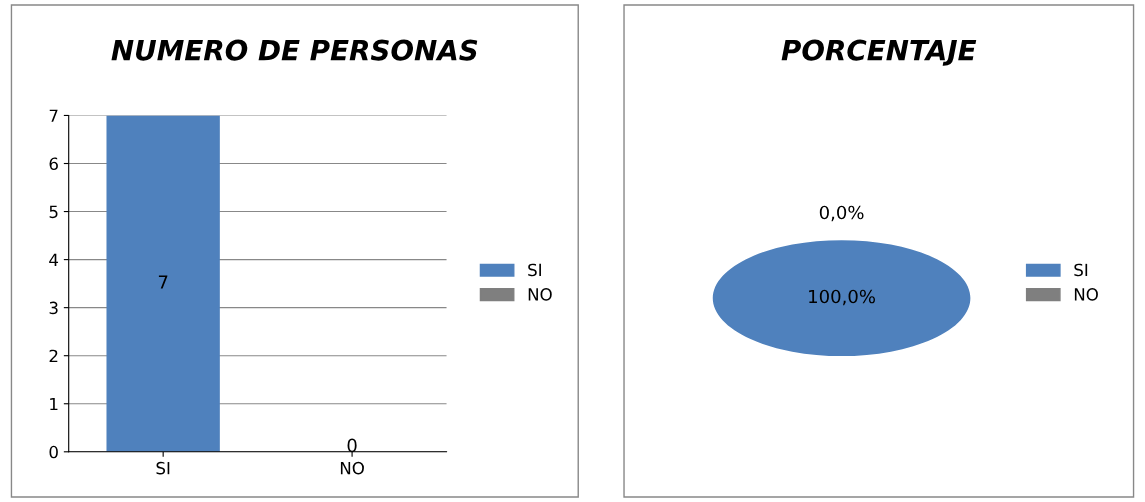 Image resolution: width=1145 pixels, height=502 pixels. What do you see at coordinates (53, 356) in the screenshot?
I see `y-tick-label: 2` at bounding box center [53, 356].